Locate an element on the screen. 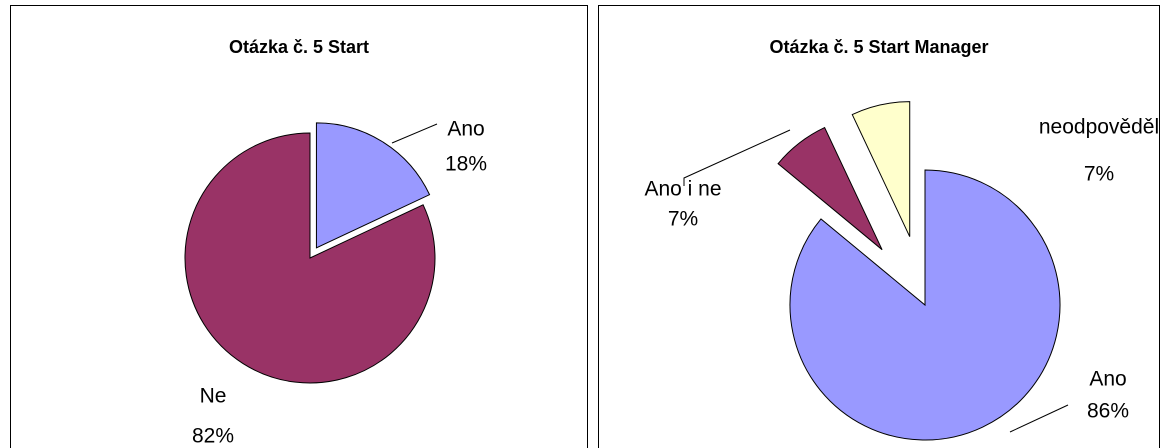  slice-value-label: 82% is located at coordinates (213, 436).